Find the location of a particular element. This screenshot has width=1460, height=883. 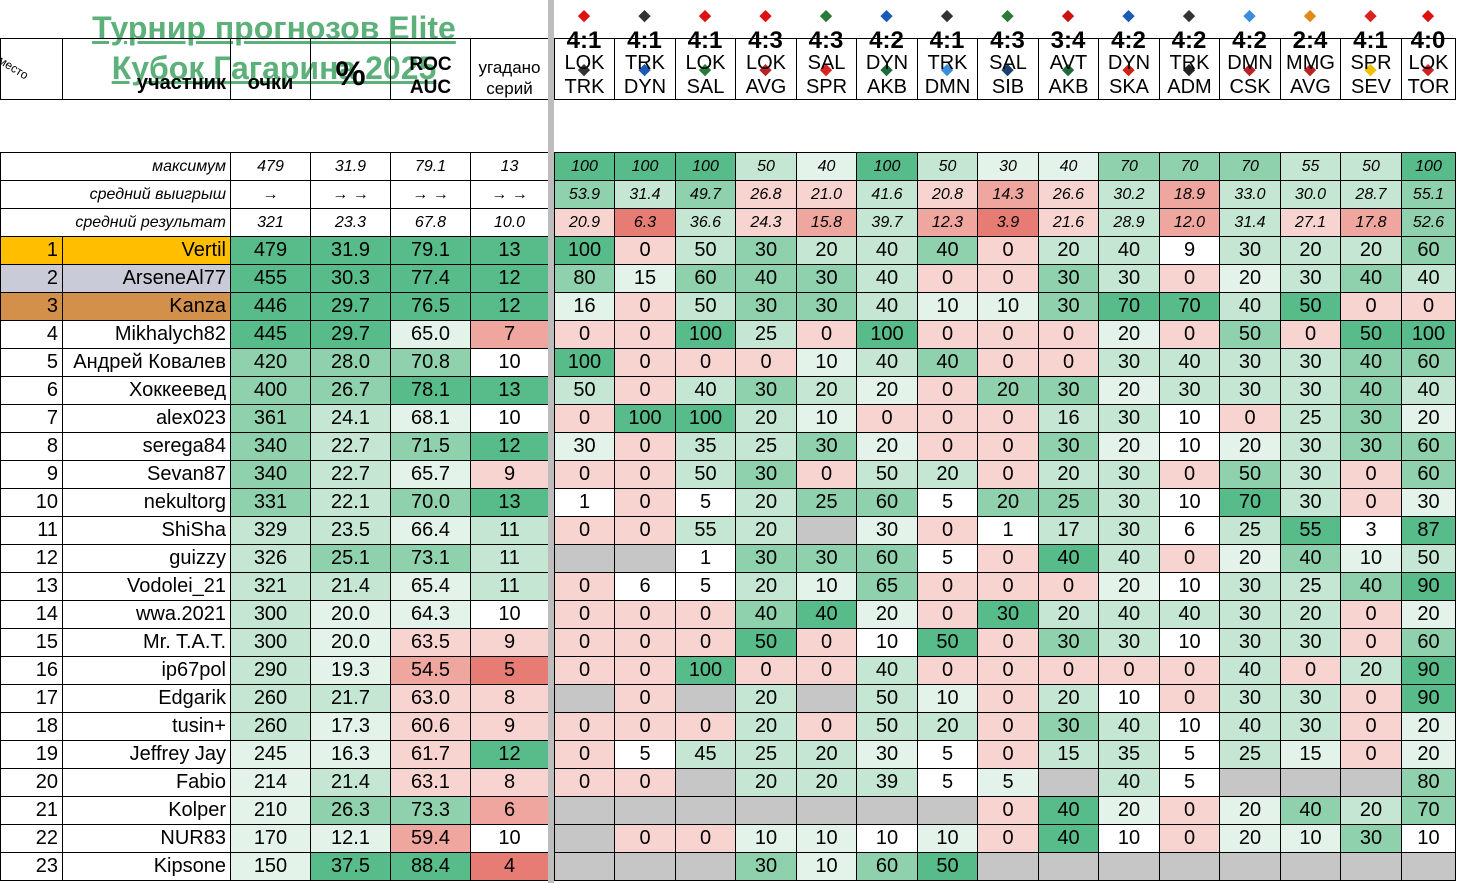

participant-name: ArseneAl77 is located at coordinates (146, 278).